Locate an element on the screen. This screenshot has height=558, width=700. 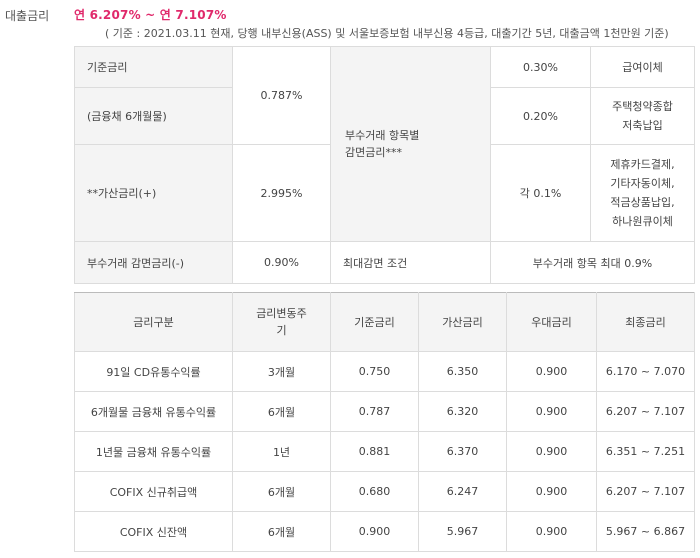
base-rate: 0.750 is located at coordinates (374, 371).